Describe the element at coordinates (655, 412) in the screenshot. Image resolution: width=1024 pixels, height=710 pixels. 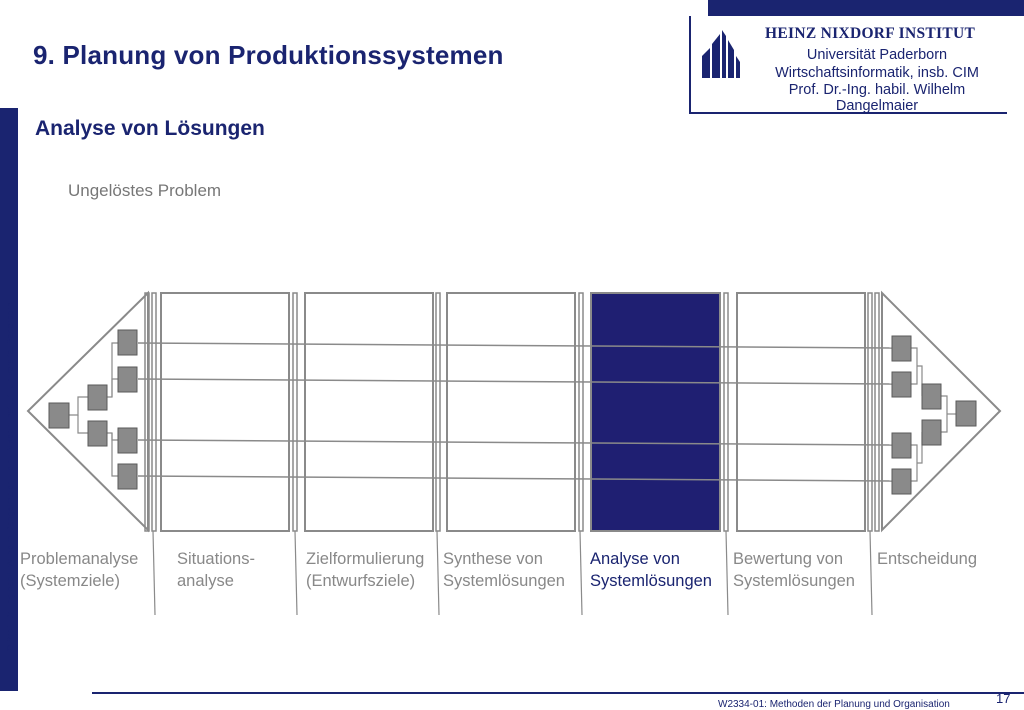
I see `phase-box-active` at that location.